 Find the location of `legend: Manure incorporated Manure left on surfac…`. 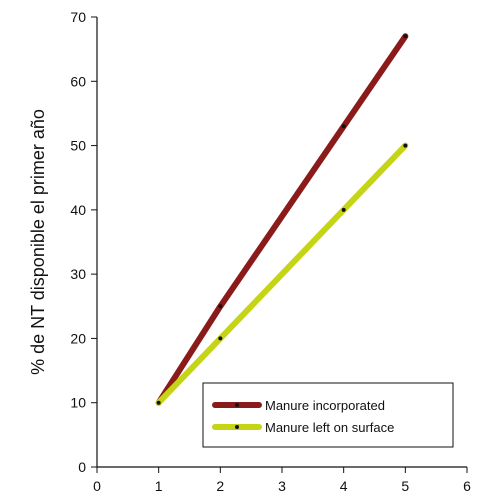

legend: Manure incorporated Manure left on surfac… is located at coordinates (328, 415).